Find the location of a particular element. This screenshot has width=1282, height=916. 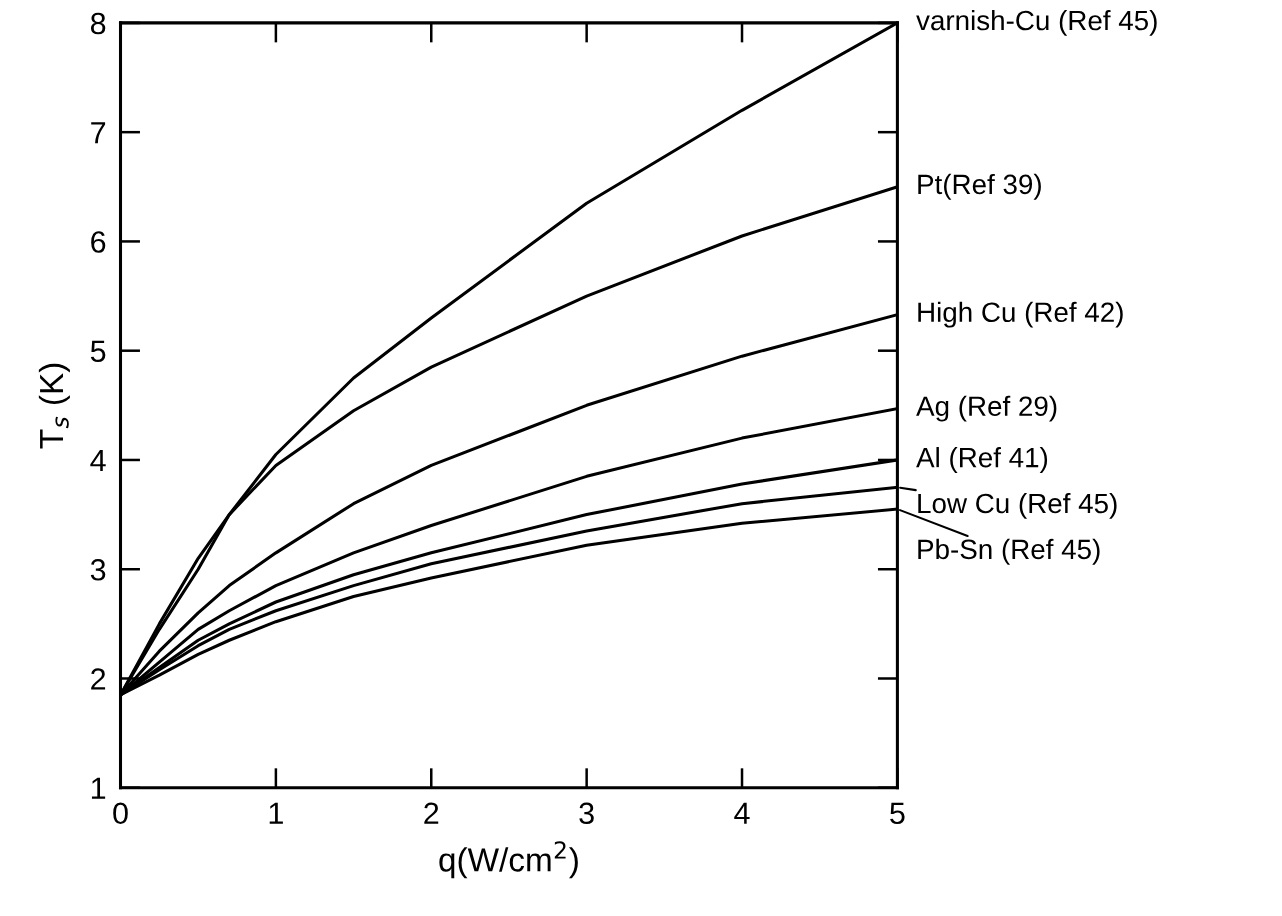

x-tick-label: 5 is located at coordinates (897, 813).